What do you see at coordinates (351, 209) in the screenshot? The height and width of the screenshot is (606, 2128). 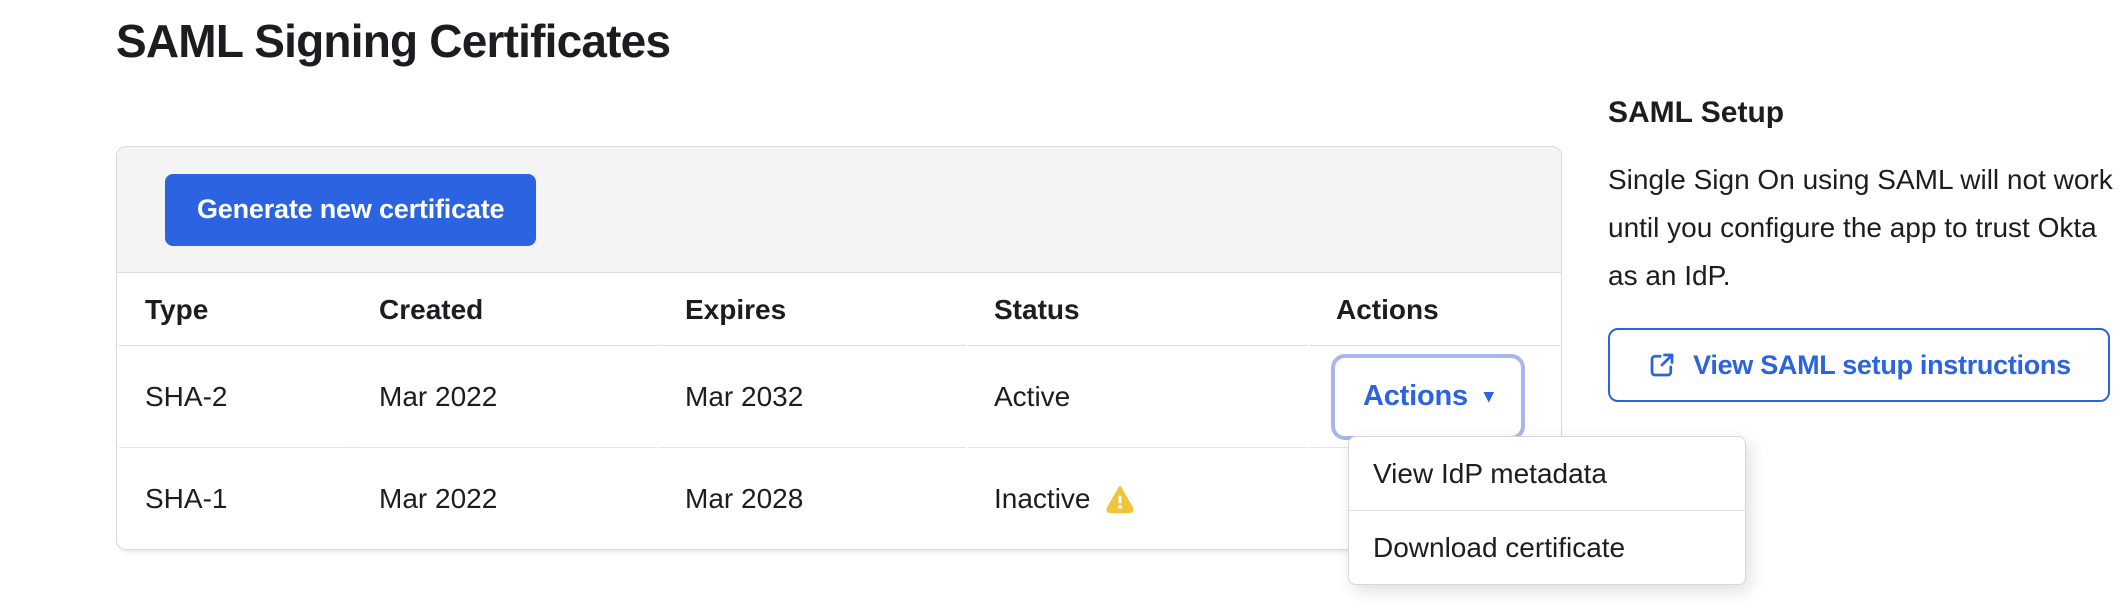 I see `generate-new-certificate-button: Generate new certificate` at bounding box center [351, 209].